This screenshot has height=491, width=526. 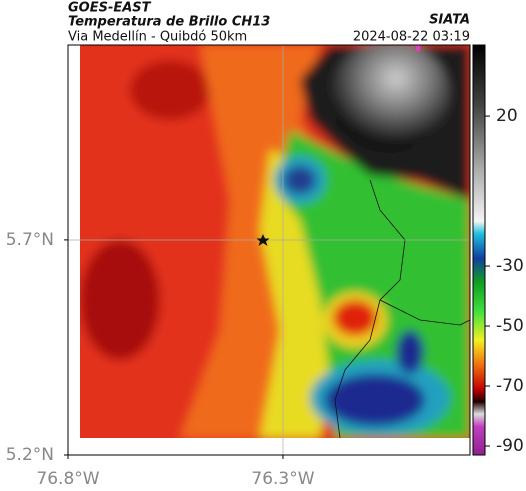 I want to click on header-datetime: 2024-08-22 03:19, so click(x=411, y=37).